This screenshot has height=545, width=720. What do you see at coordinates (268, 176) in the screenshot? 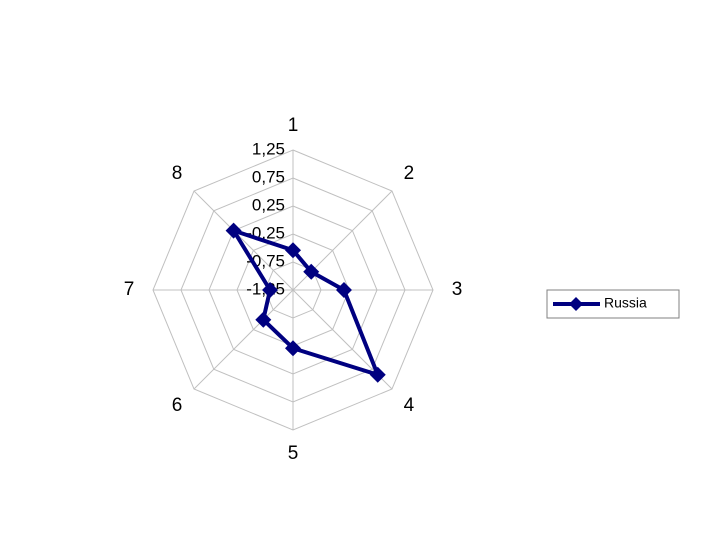
I see `y-tick-label: 0,75` at bounding box center [268, 176].